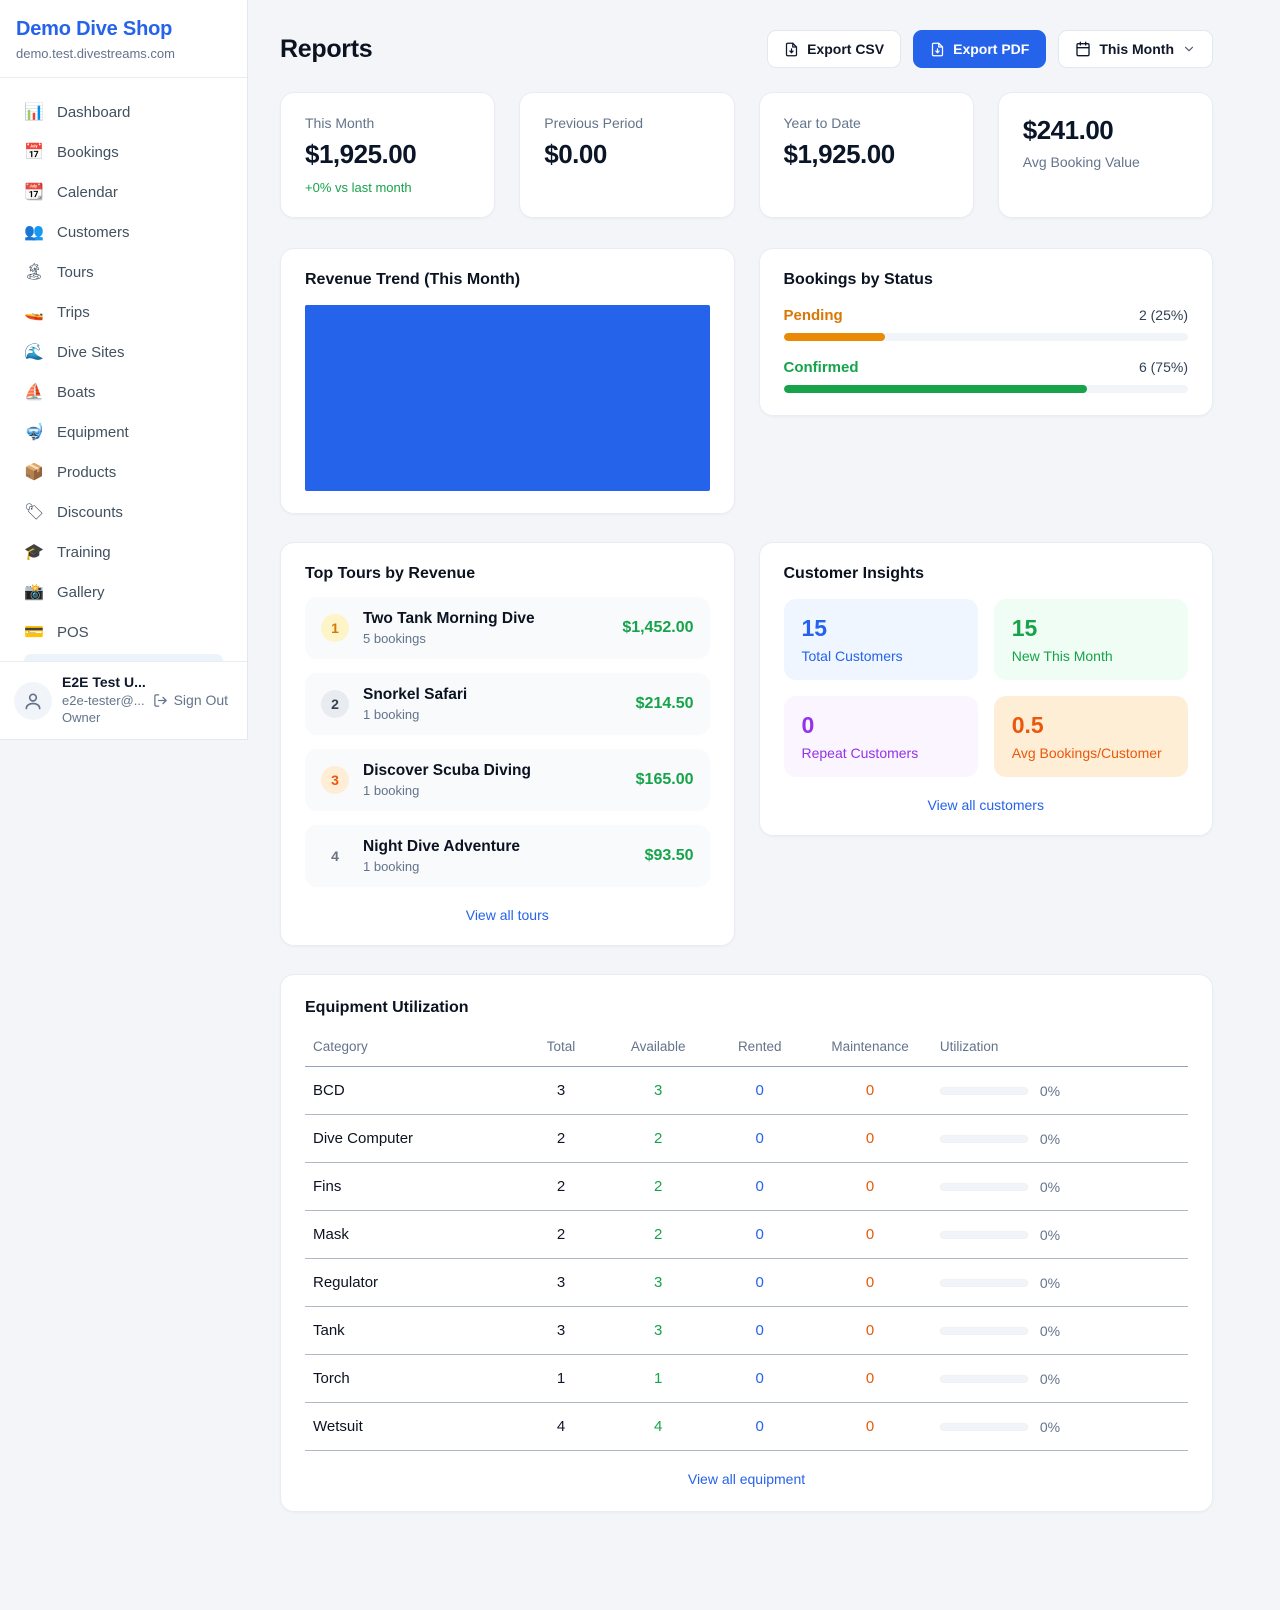 The width and height of the screenshot is (1280, 1610). I want to click on sidebar-item-icon: 📅, so click(34, 152).